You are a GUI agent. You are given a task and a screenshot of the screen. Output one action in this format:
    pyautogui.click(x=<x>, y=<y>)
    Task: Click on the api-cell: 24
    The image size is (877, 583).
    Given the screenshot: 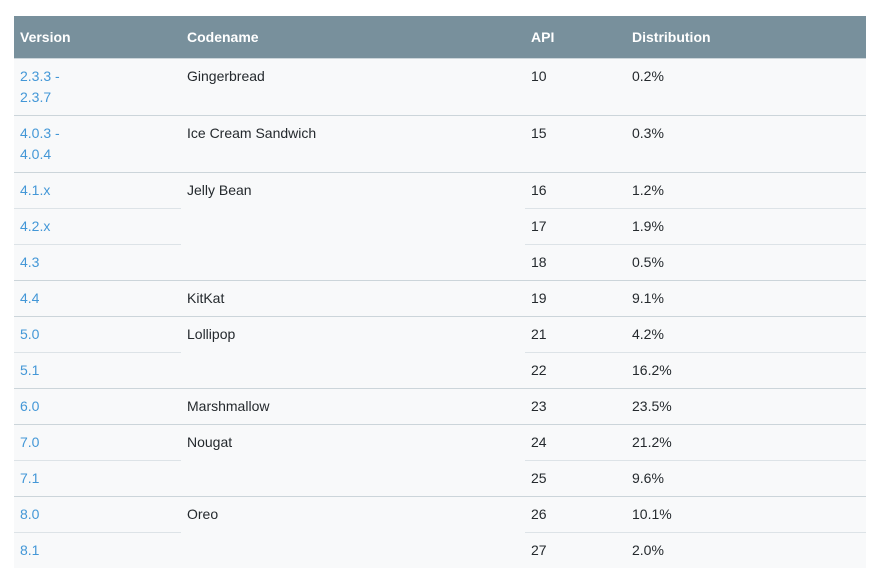 What is the action you would take?
    pyautogui.click(x=575, y=441)
    